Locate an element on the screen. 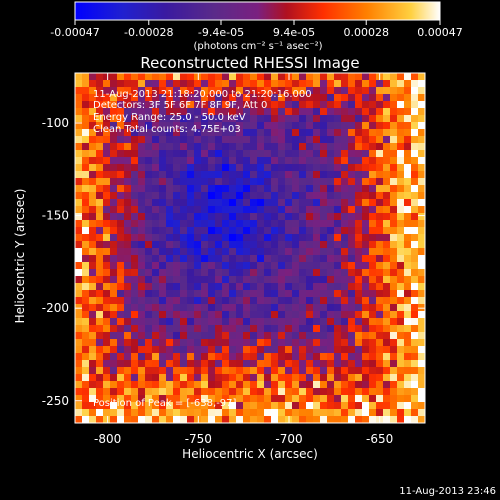 The width and height of the screenshot is (500, 500). annotation-detectors: Detectors: 3F 5F 6F 7F 8F 9F, Att 0 is located at coordinates (180, 105).